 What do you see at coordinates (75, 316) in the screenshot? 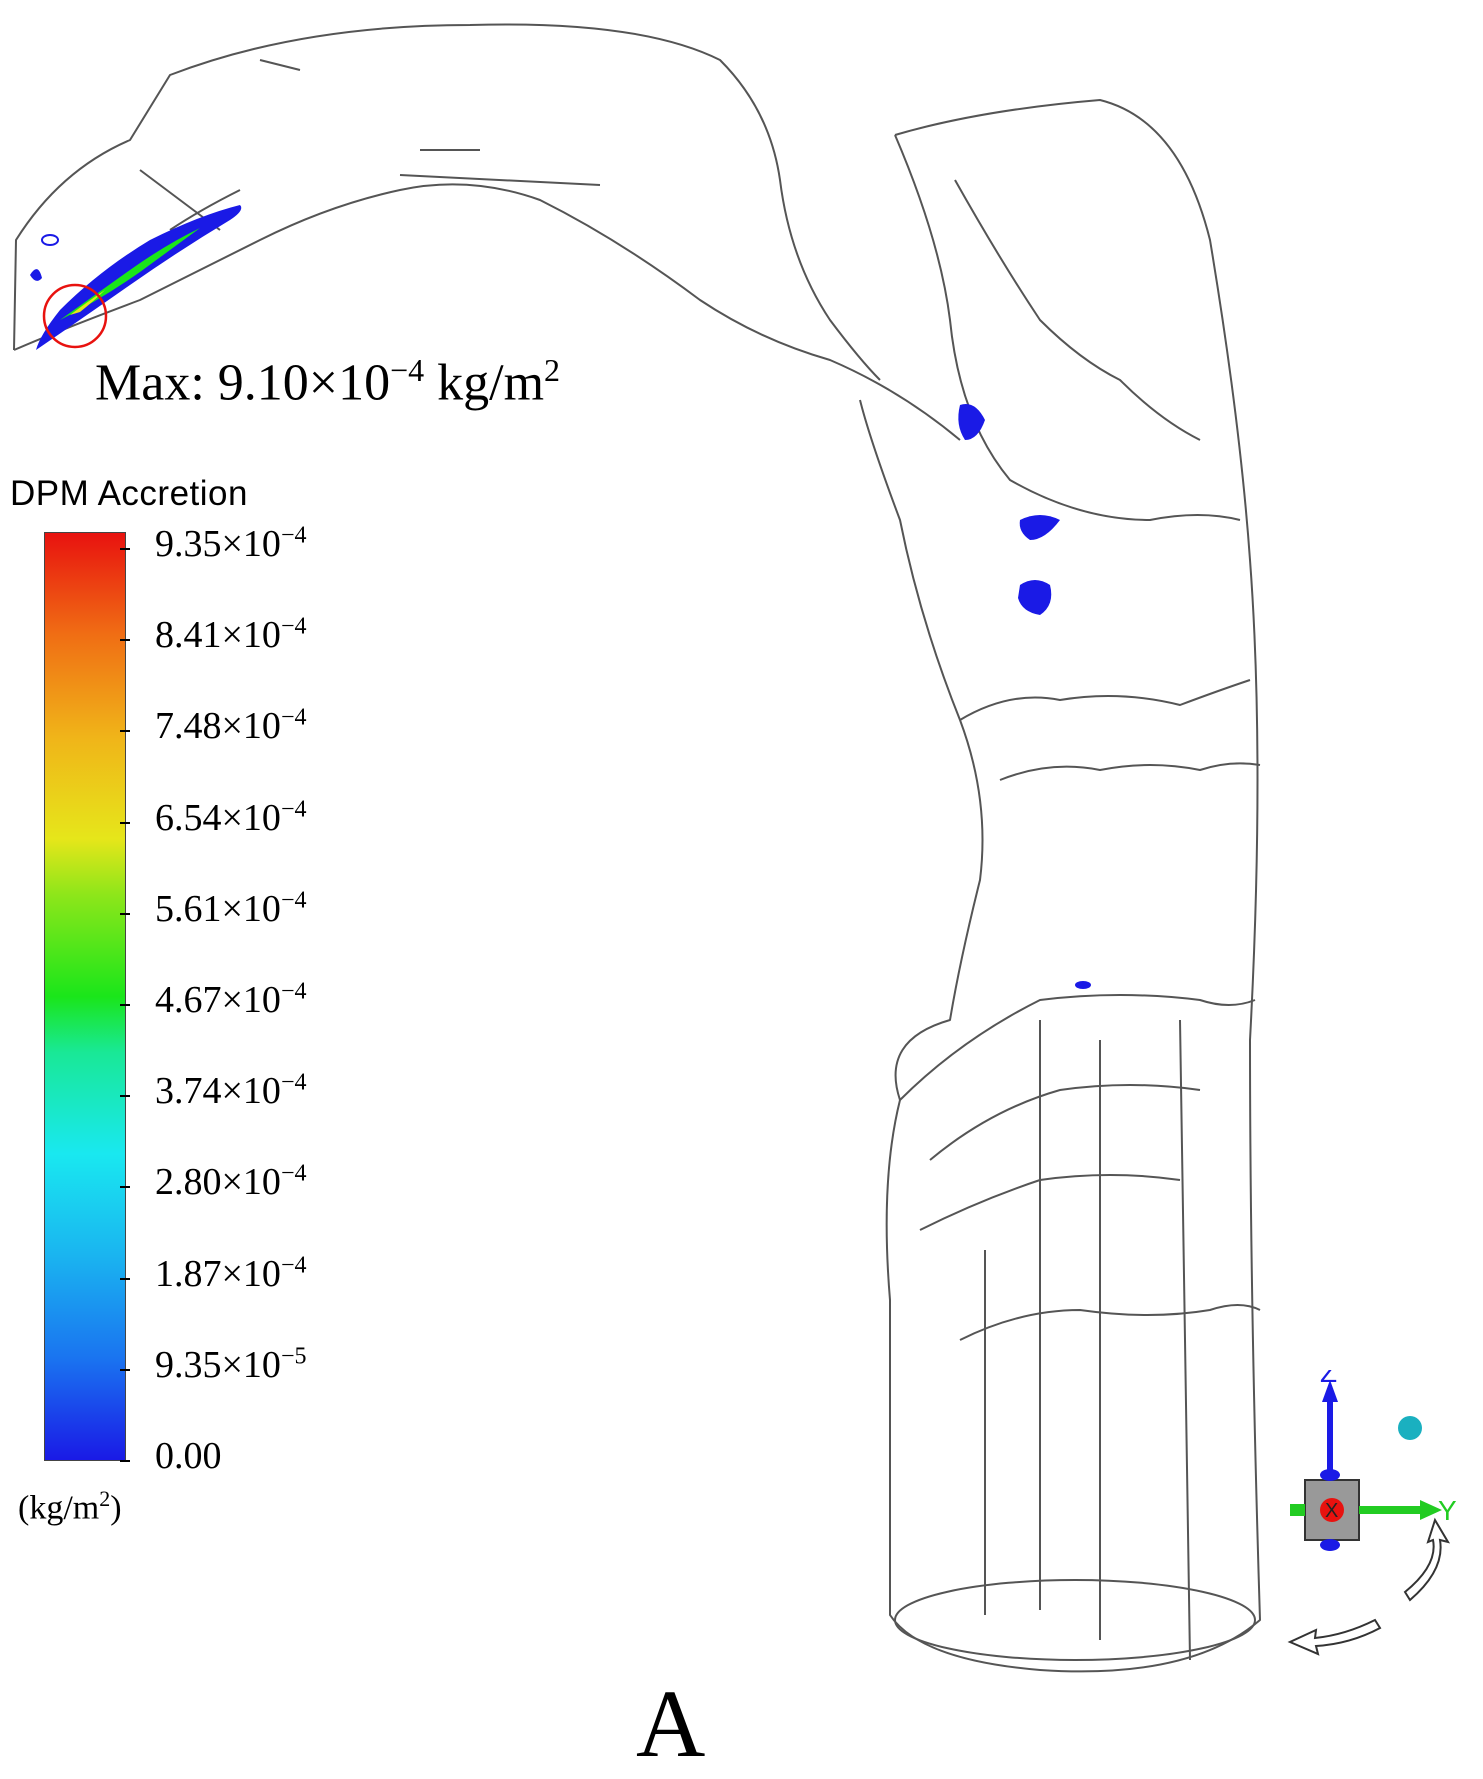
I see `max-location-circle` at bounding box center [75, 316].